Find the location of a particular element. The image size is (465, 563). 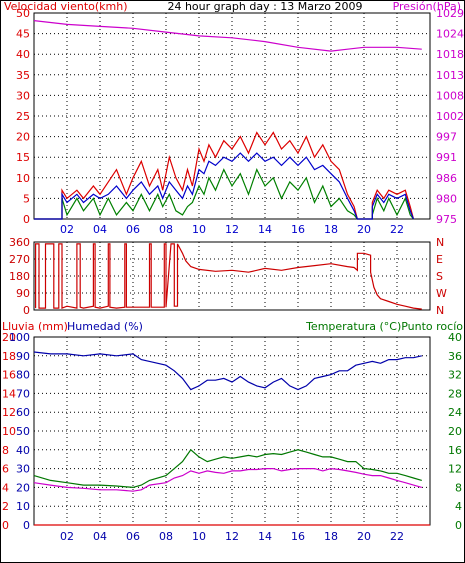

temperature-y-tick: 12 is located at coordinates (455, 469).